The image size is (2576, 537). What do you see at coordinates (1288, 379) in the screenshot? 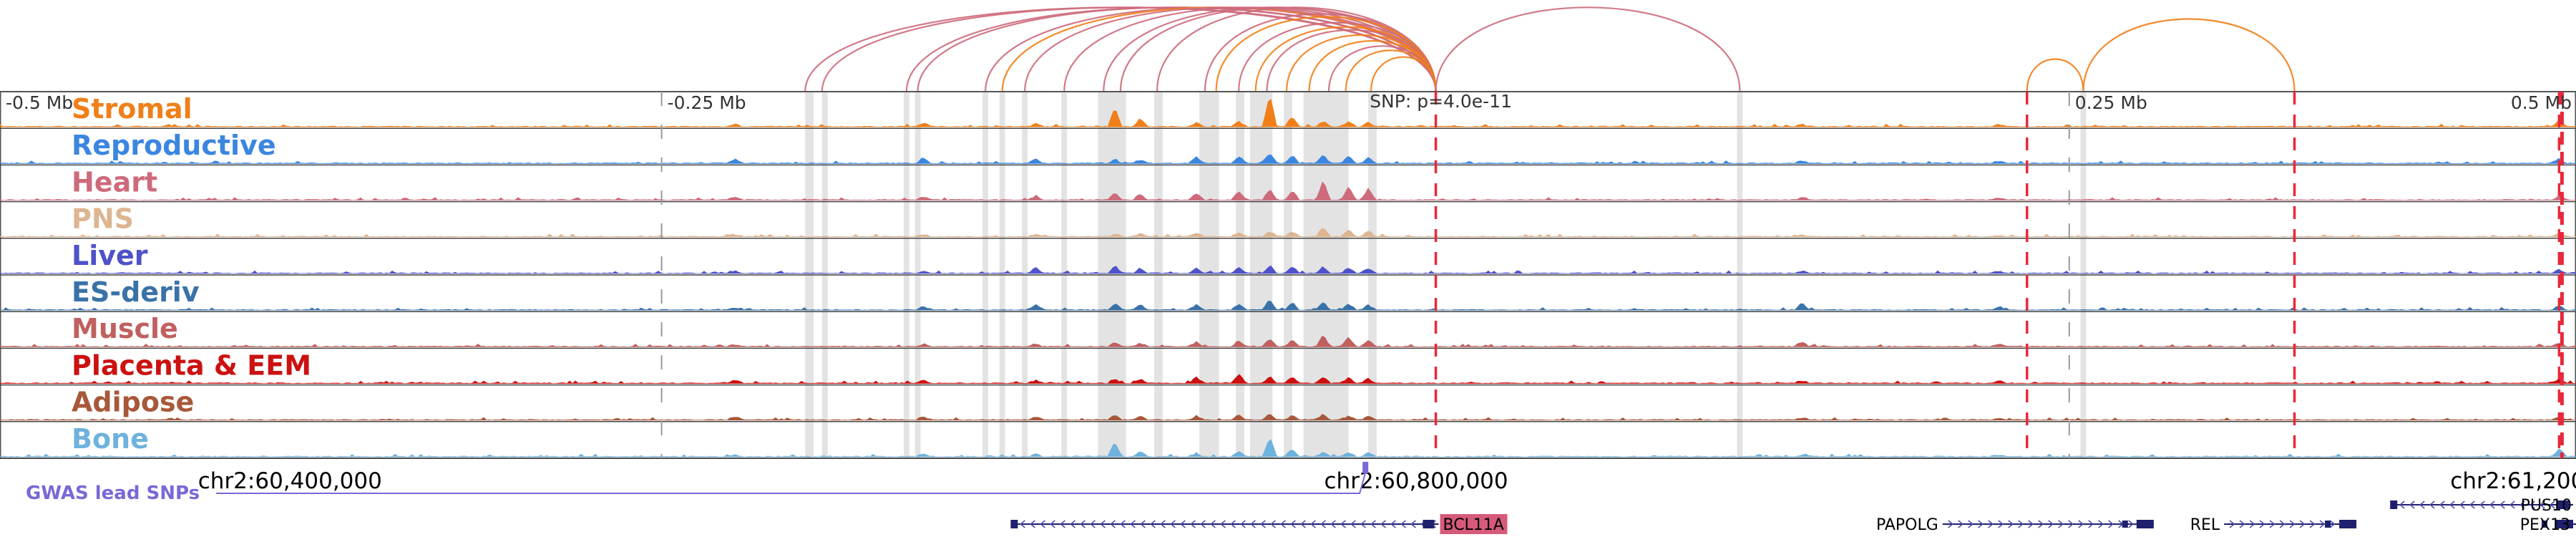
I see `signal-track-placenta-eem` at bounding box center [1288, 379].